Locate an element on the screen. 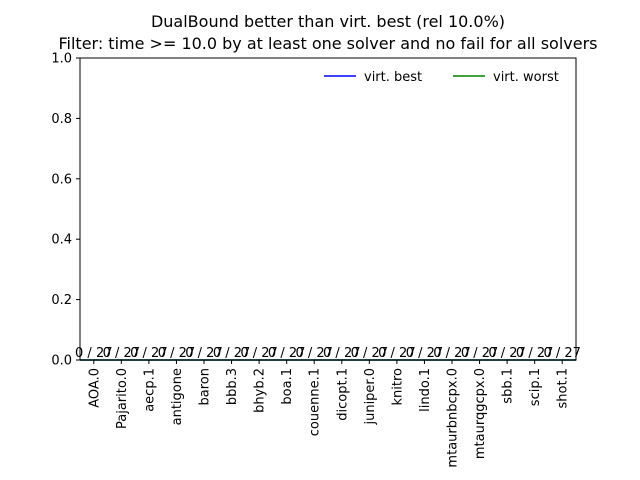  x-tick-label: bhyb.2 is located at coordinates (260, 390).